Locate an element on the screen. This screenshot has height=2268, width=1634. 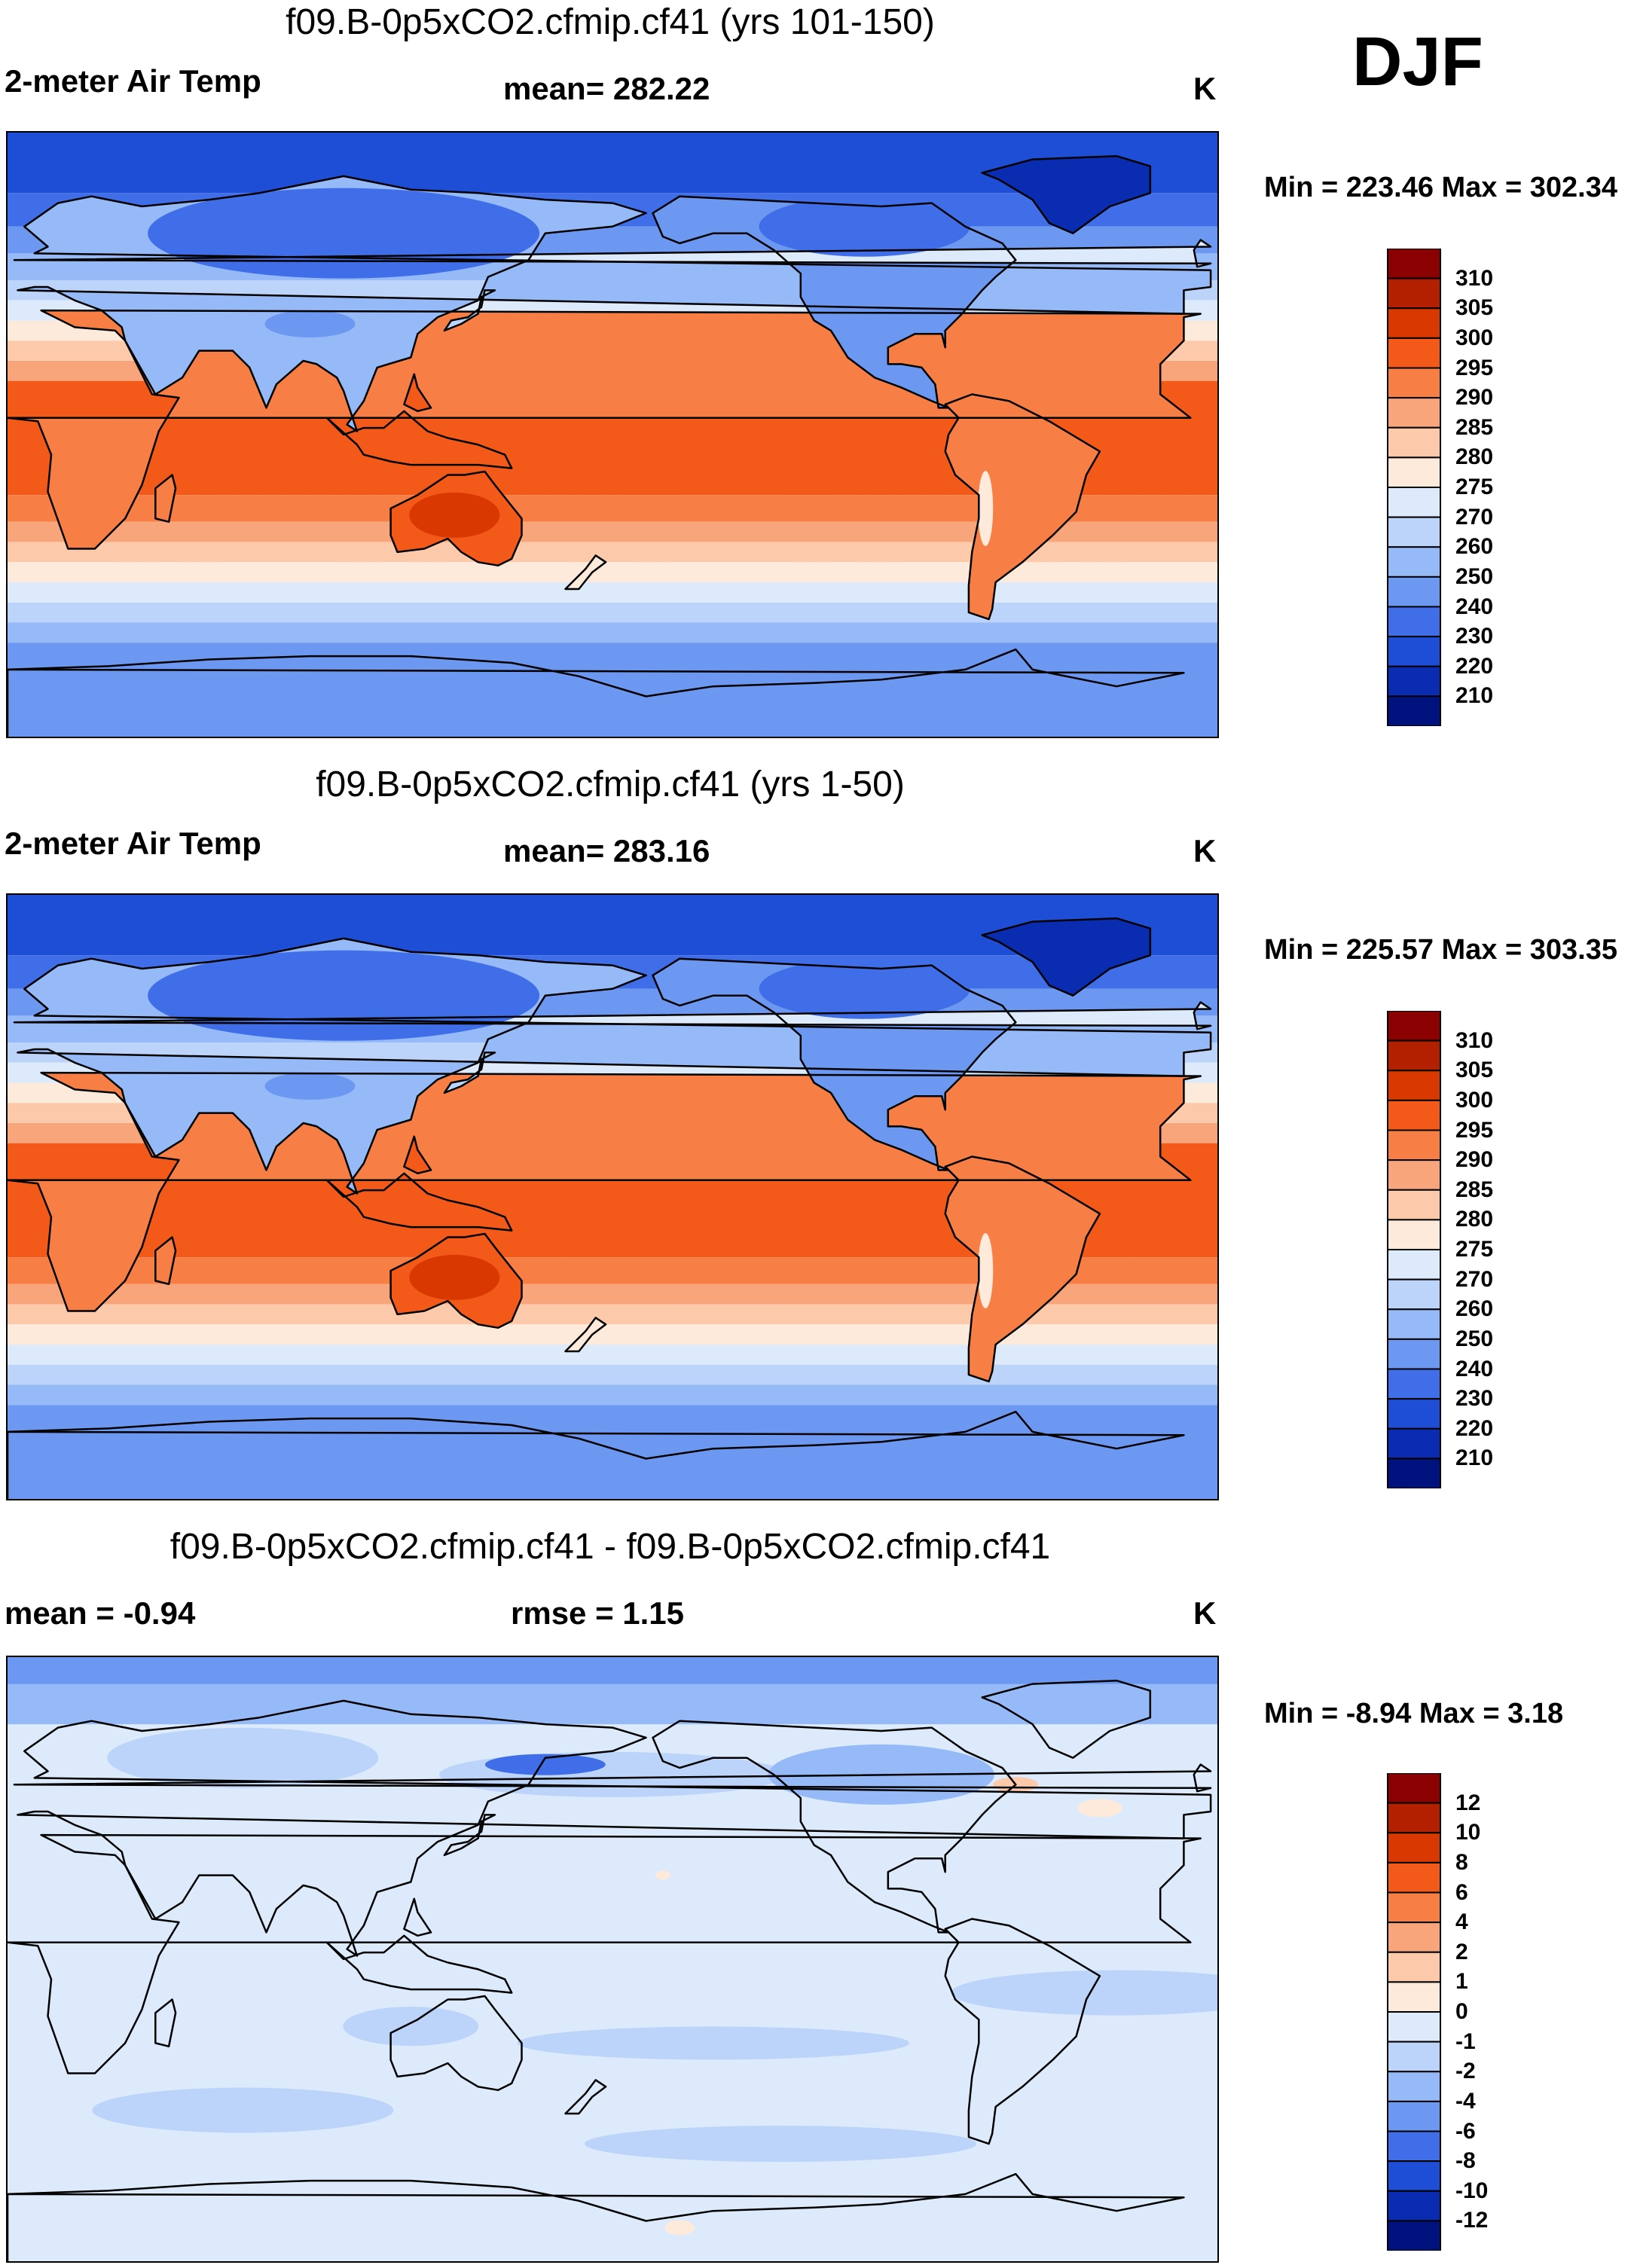
colorbar-tick-label: 295 is located at coordinates (1474, 368).